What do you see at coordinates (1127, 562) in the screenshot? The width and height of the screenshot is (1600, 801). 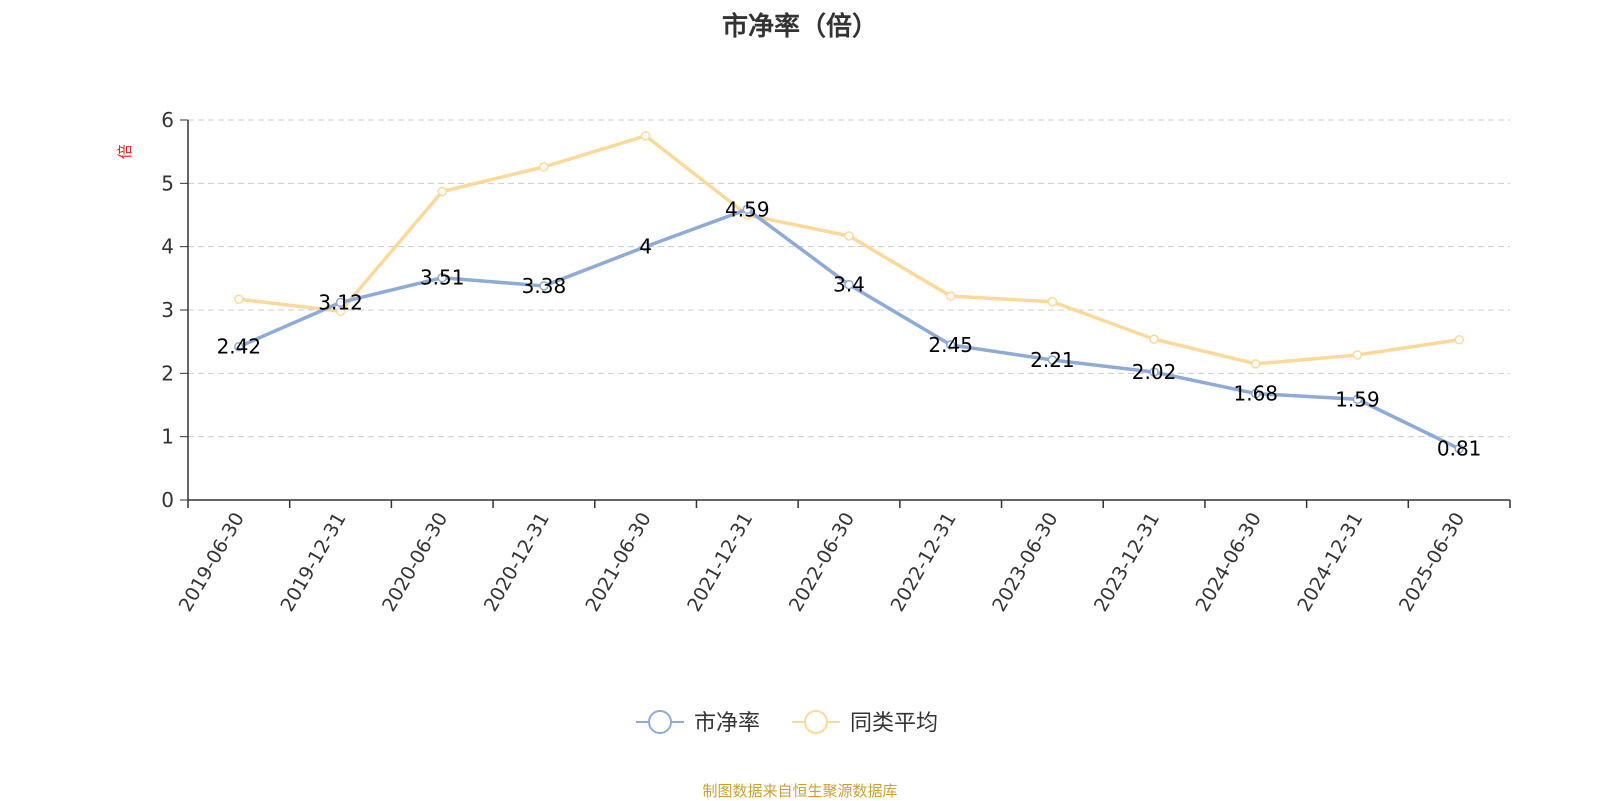 I see `x-tick-label: 2023-12-31` at bounding box center [1127, 562].